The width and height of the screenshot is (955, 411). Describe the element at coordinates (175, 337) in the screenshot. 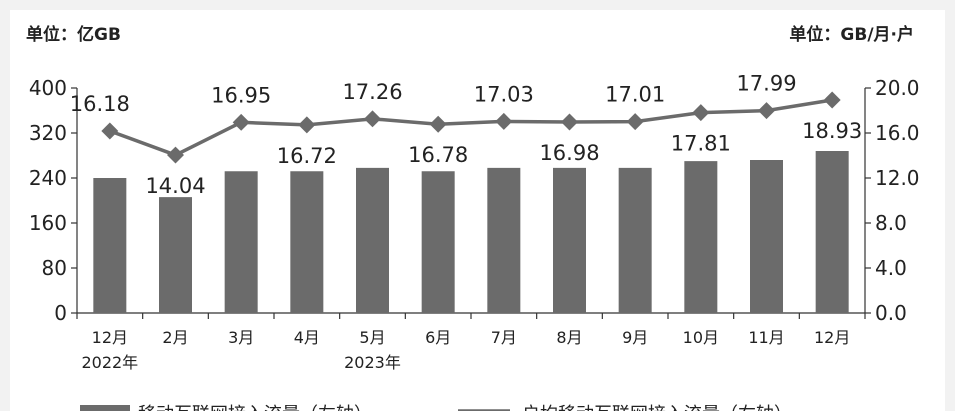

I see `category-label: 2月` at that location.